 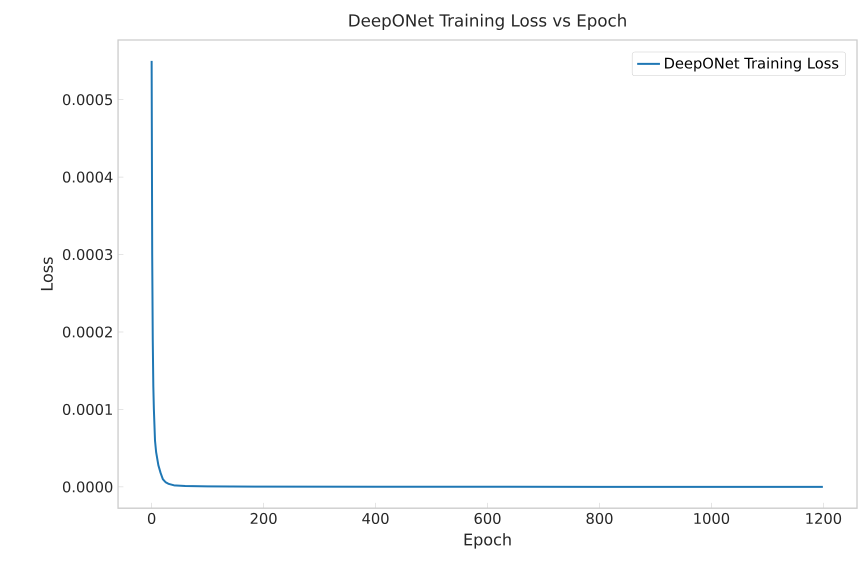 What do you see at coordinates (87, 254) in the screenshot?
I see `y-tick-label: 0.0003` at bounding box center [87, 254].